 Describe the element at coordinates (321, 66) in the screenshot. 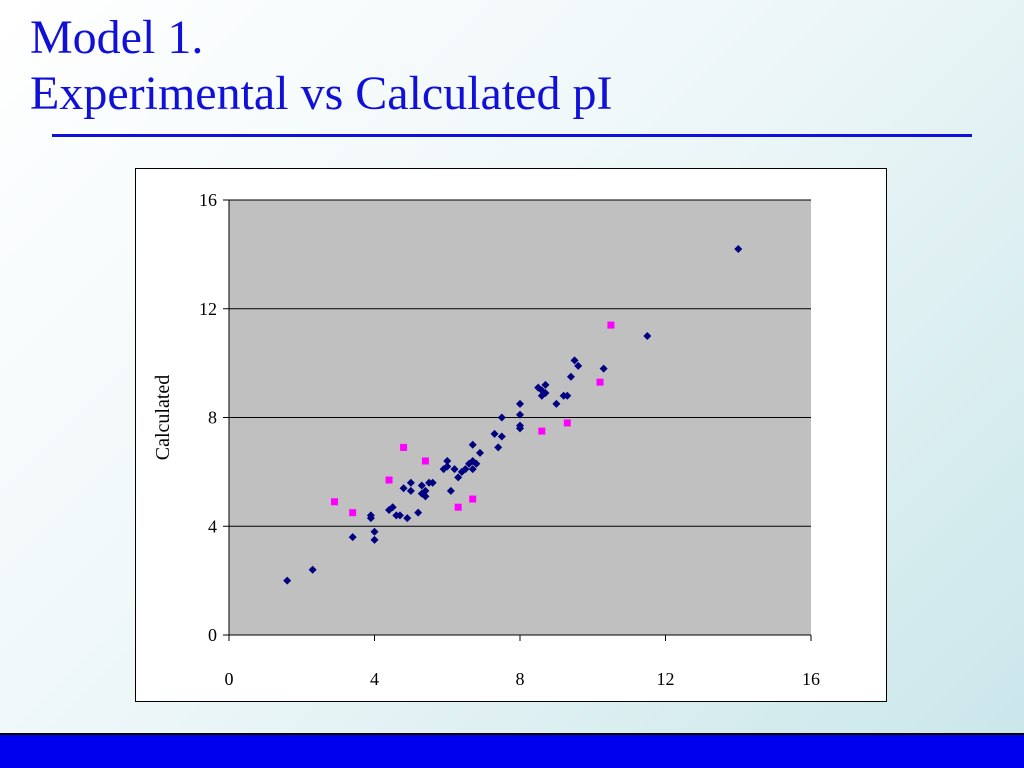

I see `slide-title: Model 1. Experimental vs Calculated pI` at that location.